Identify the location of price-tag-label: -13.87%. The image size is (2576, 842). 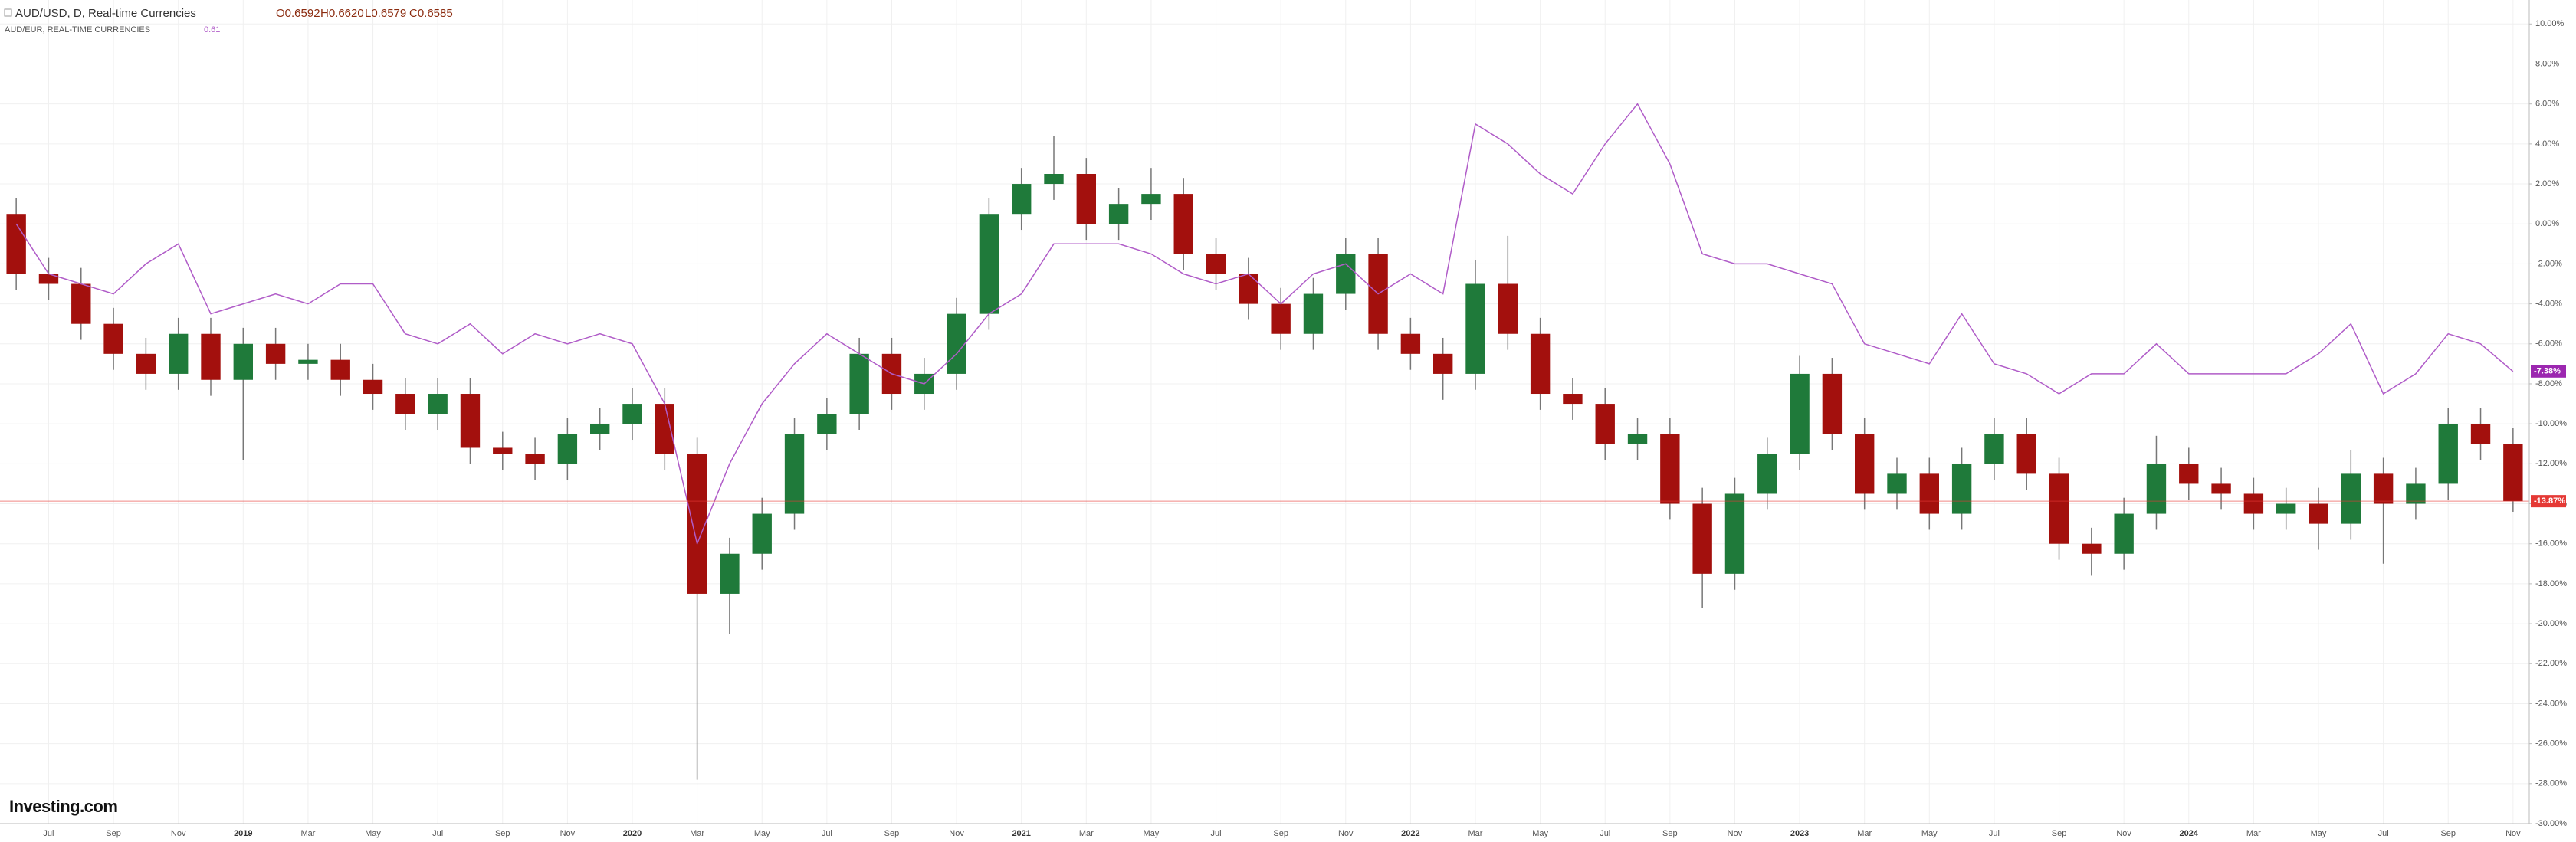
(2549, 501).